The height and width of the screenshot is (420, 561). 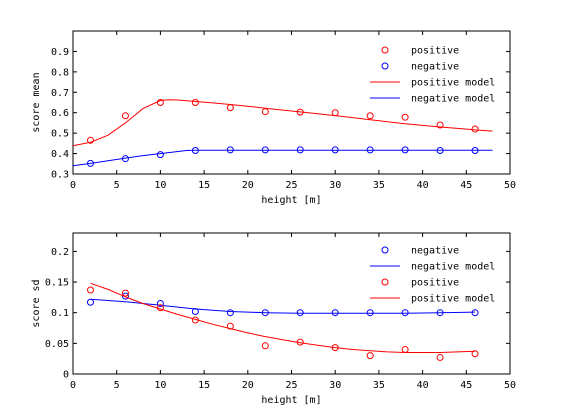 What do you see at coordinates (66, 375) in the screenshot?
I see `y-tick-label: 0` at bounding box center [66, 375].